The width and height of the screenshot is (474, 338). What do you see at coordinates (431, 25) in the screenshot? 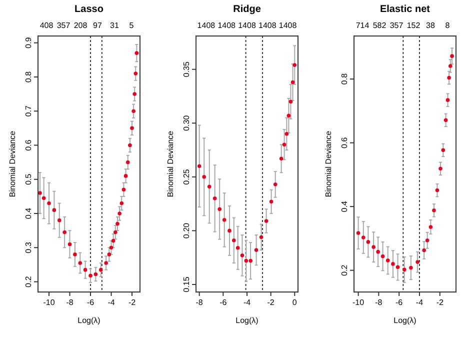
I see `text: 38` at bounding box center [431, 25].